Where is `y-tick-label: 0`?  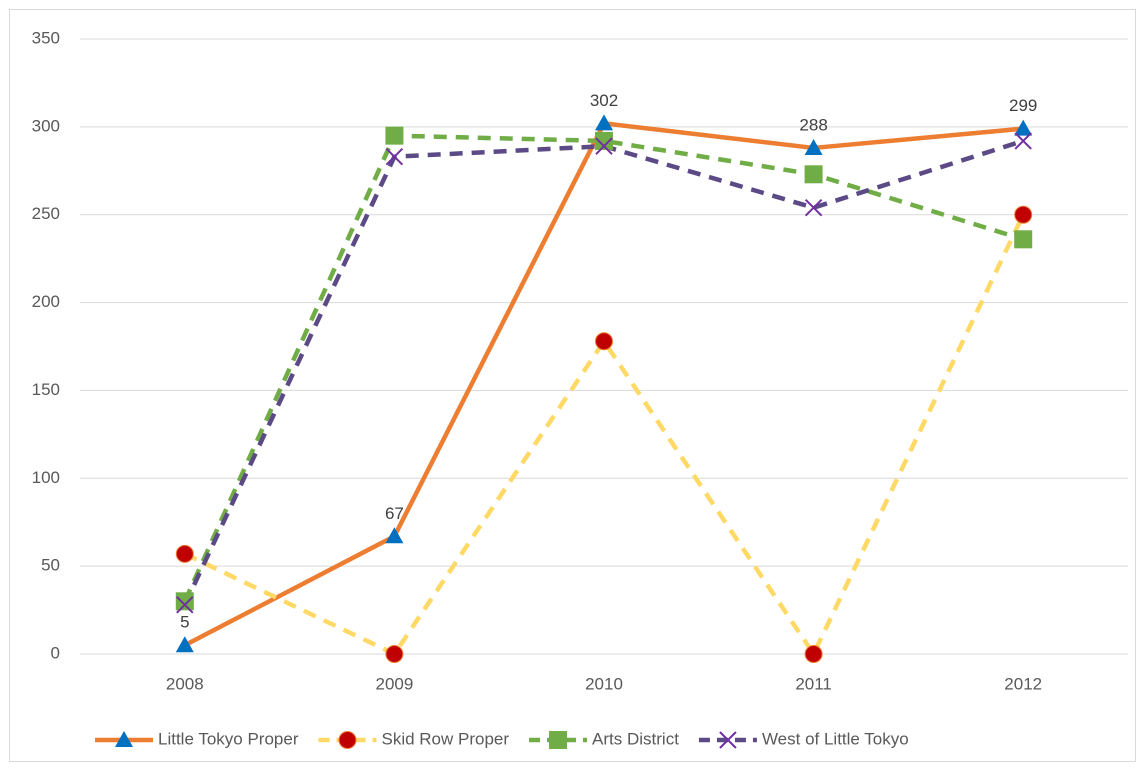
y-tick-label: 0 is located at coordinates (55, 652).